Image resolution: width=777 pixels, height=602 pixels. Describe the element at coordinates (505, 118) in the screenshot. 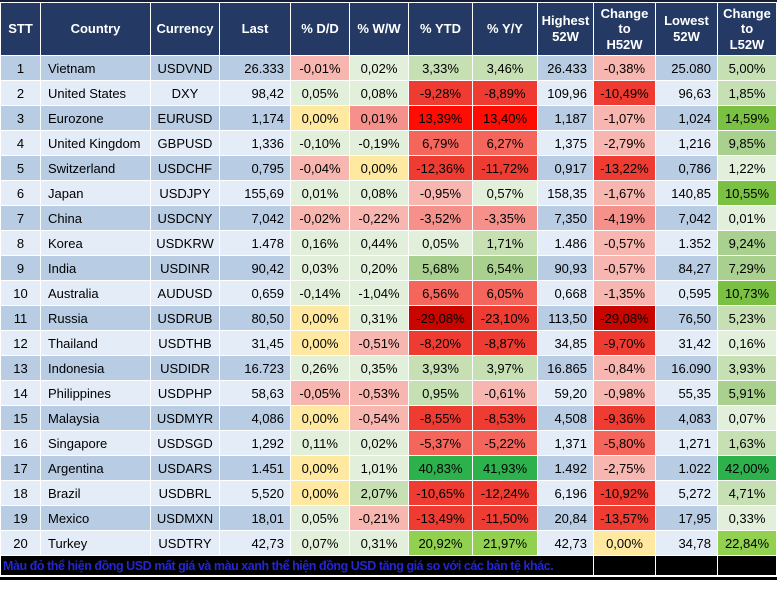

I see `cell-pct-yy: 13,40%` at that location.